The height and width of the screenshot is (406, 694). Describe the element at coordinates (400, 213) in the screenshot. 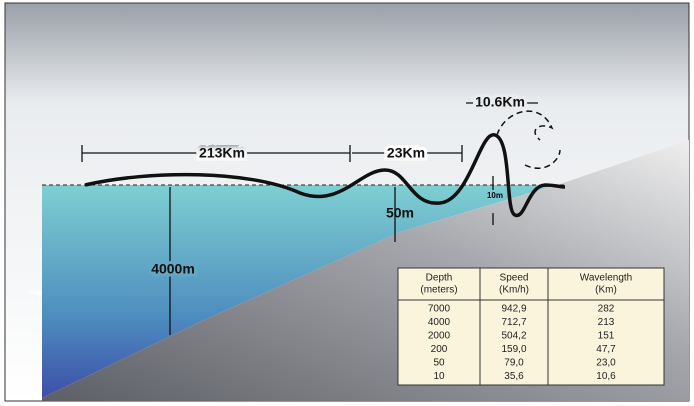

I see `wave-height-shelf: 50m` at that location.